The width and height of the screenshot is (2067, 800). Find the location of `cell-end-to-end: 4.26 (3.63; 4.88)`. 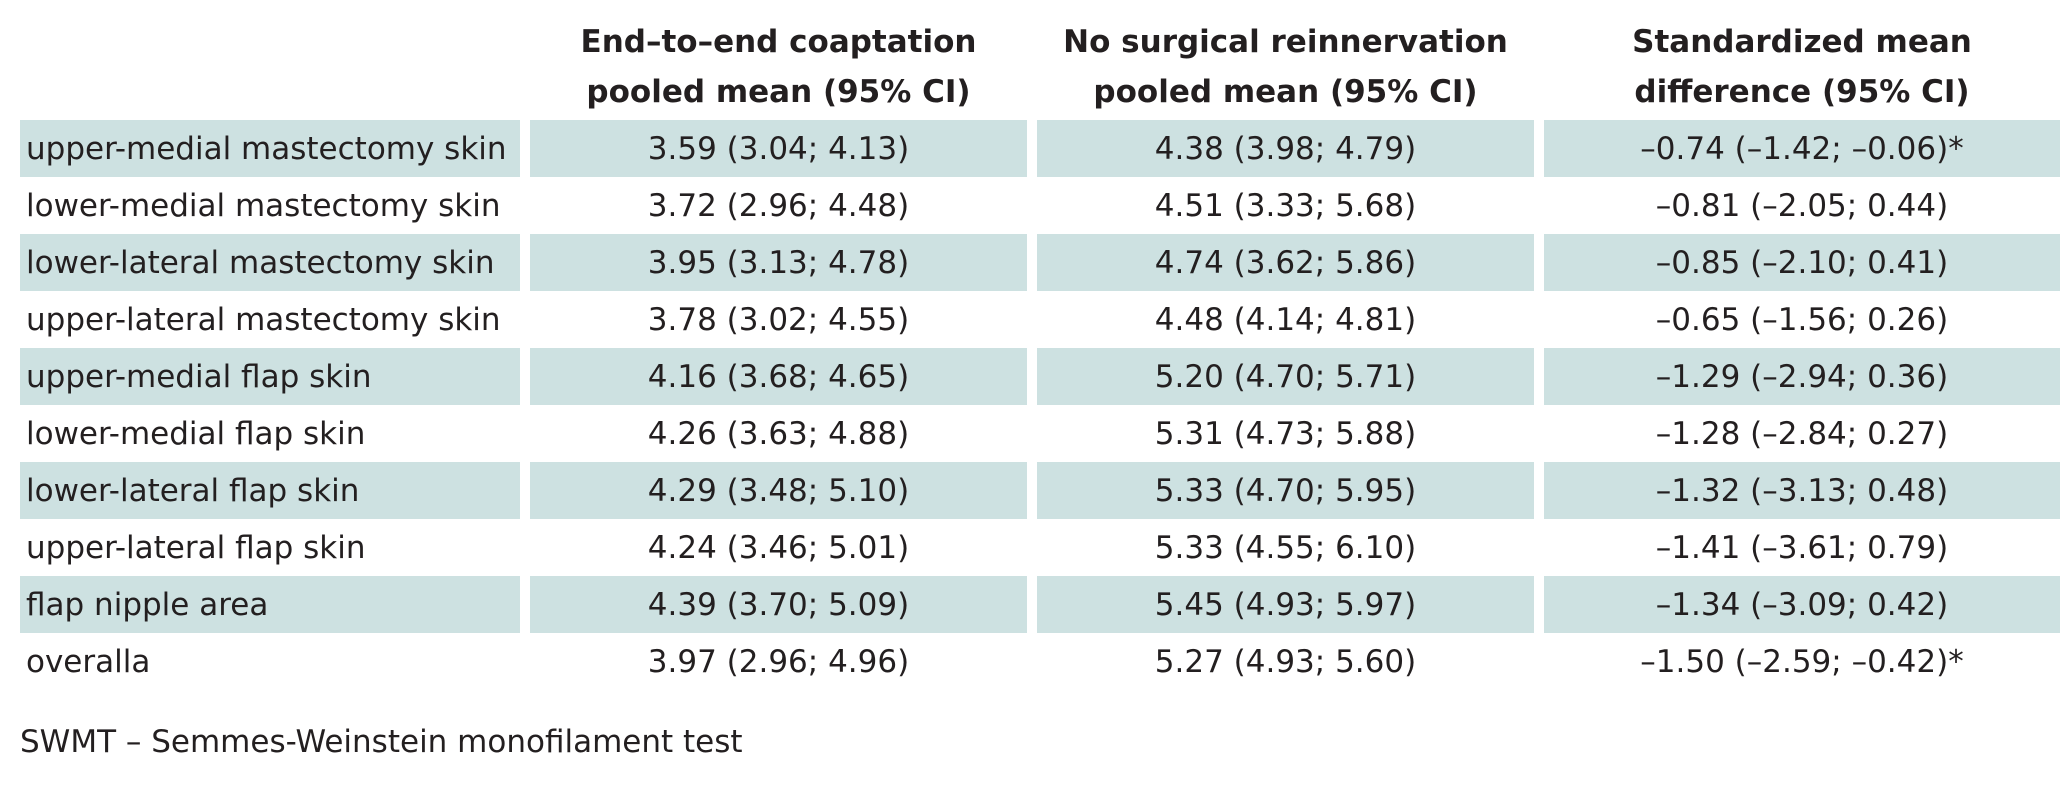

cell-end-to-end: 4.26 (3.63; 4.88) is located at coordinates (778, 433).